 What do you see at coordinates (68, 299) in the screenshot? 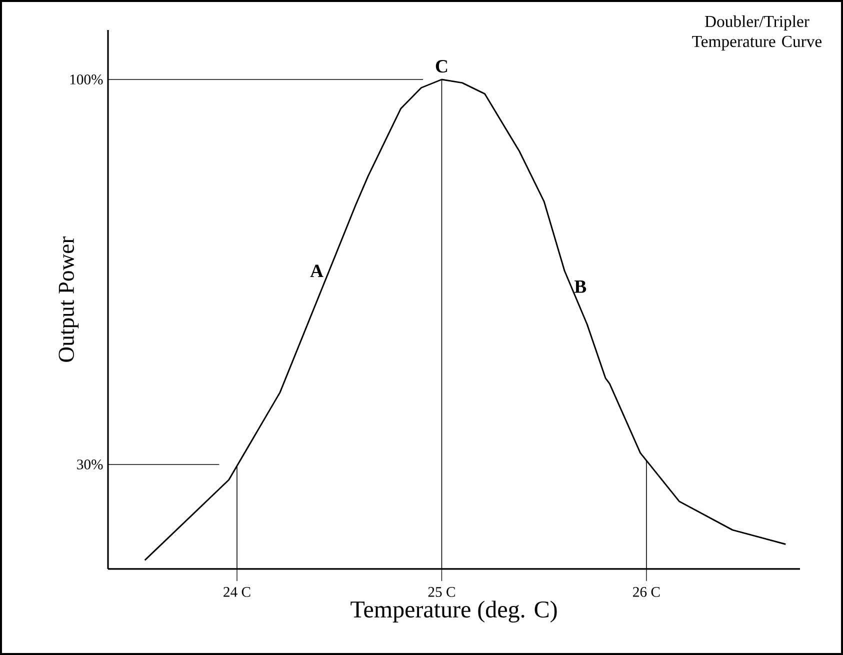
I see `y-axis-title: Output Power` at bounding box center [68, 299].